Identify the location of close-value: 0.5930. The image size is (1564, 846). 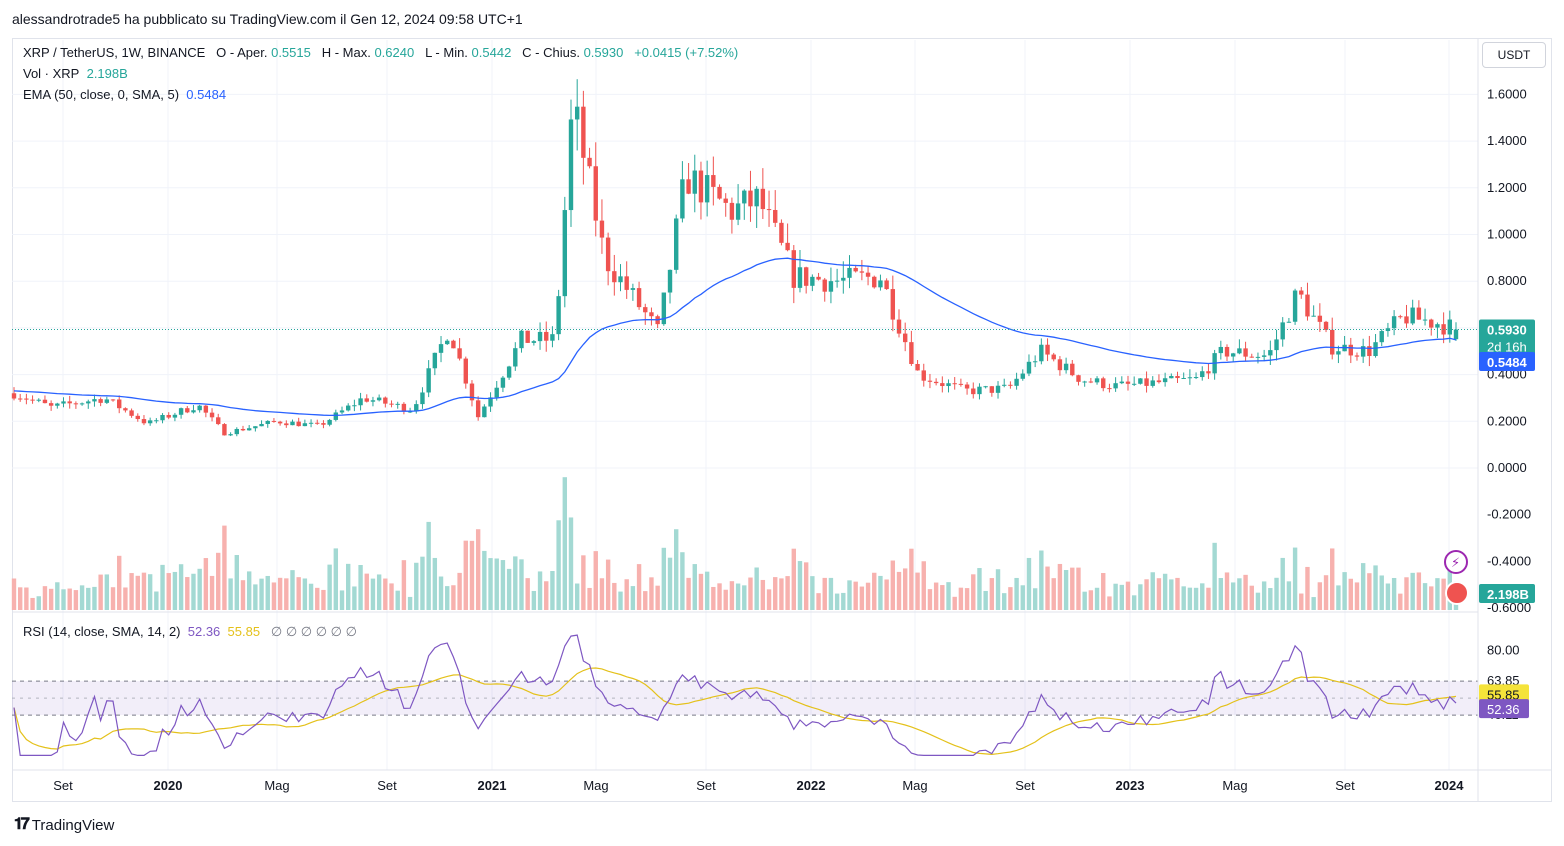
(603, 52).